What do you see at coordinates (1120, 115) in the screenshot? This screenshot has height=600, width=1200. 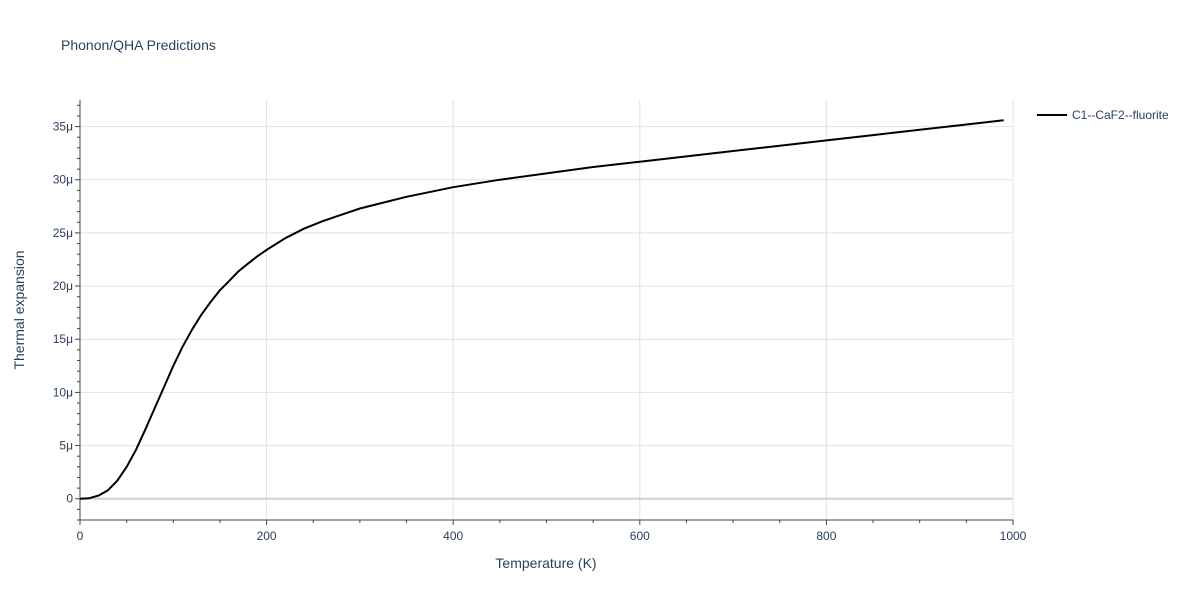 I see `legend-label: C1--CaF2--fluorite` at bounding box center [1120, 115].